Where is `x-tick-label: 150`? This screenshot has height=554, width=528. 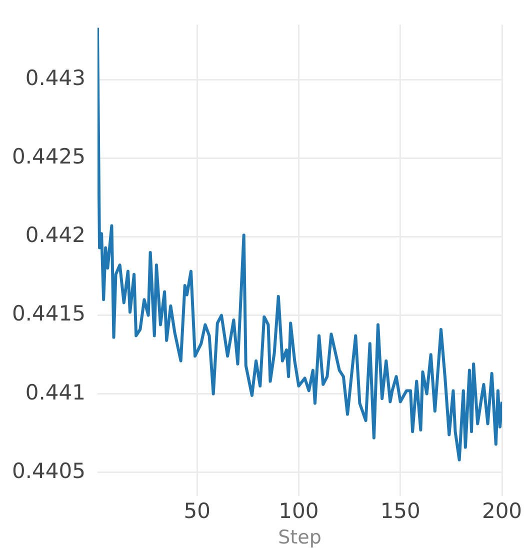 x-tick-label: 150 is located at coordinates (400, 511).